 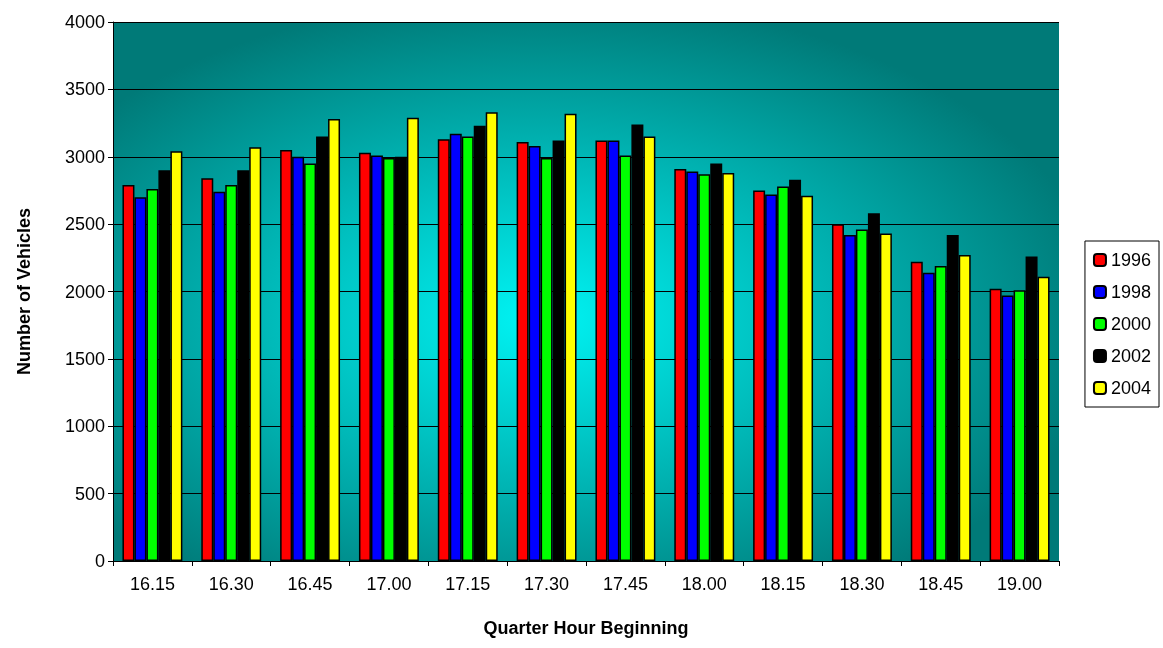 What do you see at coordinates (1130, 292) in the screenshot?
I see `legend-label: 1998` at bounding box center [1130, 292].